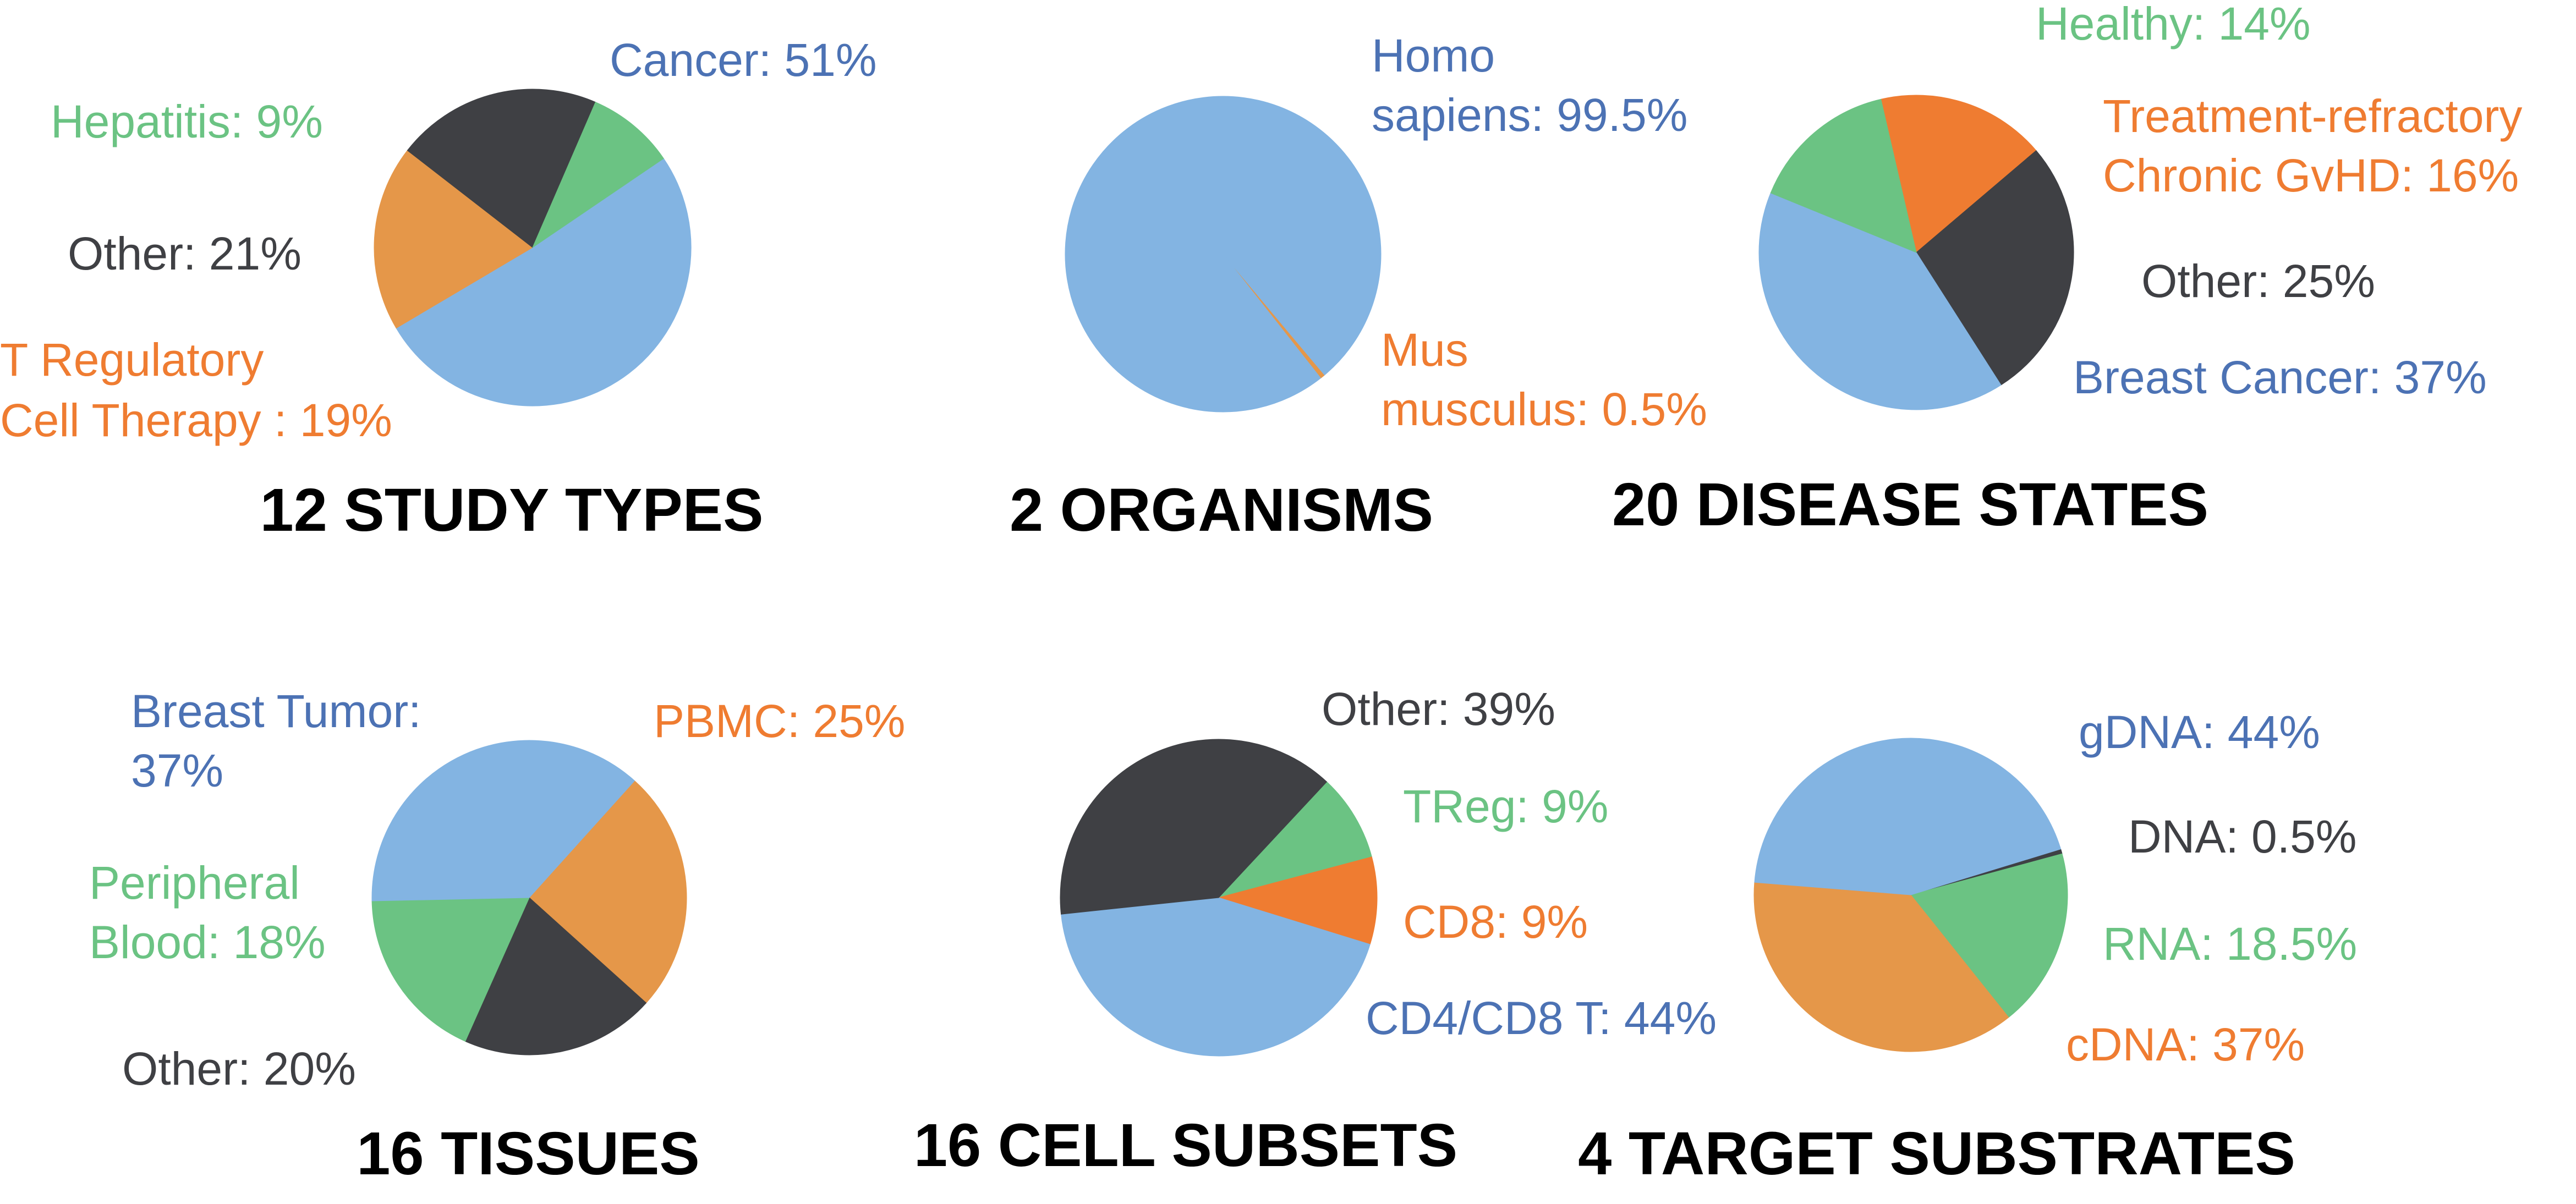 The height and width of the screenshot is (1204, 2576). I want to click on slice-label: Other: 39%, so click(1439, 709).